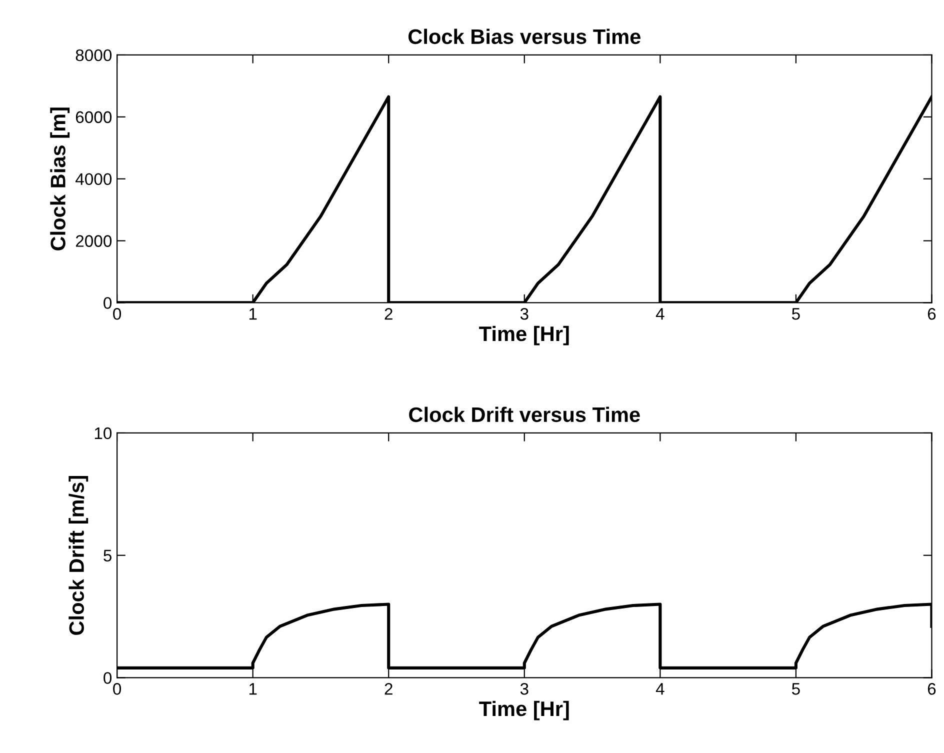 The image size is (944, 753). Describe the element at coordinates (524, 36) in the screenshot. I see `chart-title: Clock Bias versus Time` at that location.